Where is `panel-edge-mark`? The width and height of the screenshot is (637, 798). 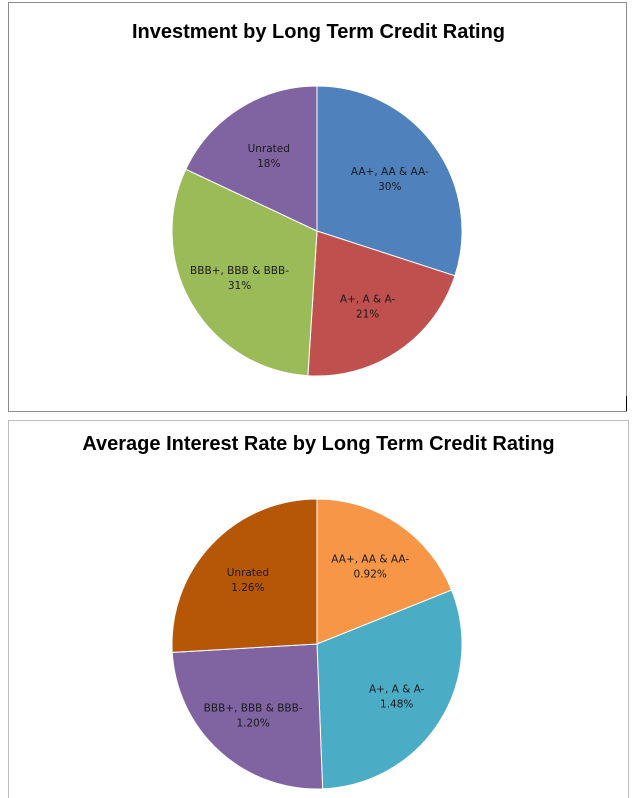 panel-edge-mark is located at coordinates (626, 403).